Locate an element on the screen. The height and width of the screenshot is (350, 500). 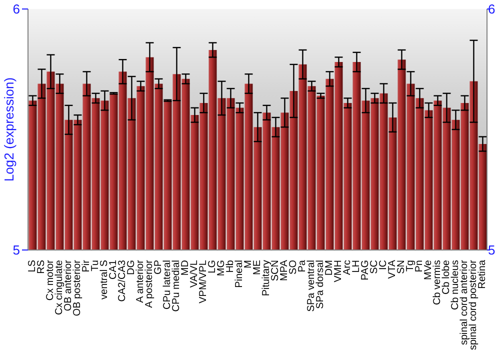
x-tick-label: Cx motor is located at coordinates (50, 280).